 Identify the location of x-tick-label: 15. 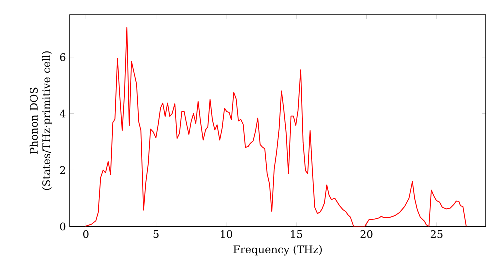
(296, 234).